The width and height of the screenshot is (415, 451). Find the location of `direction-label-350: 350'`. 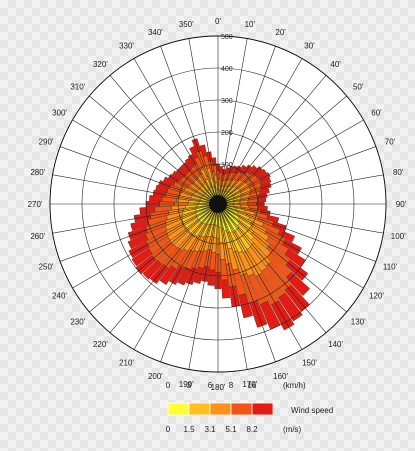

direction-label-350: 350' is located at coordinates (186, 24).